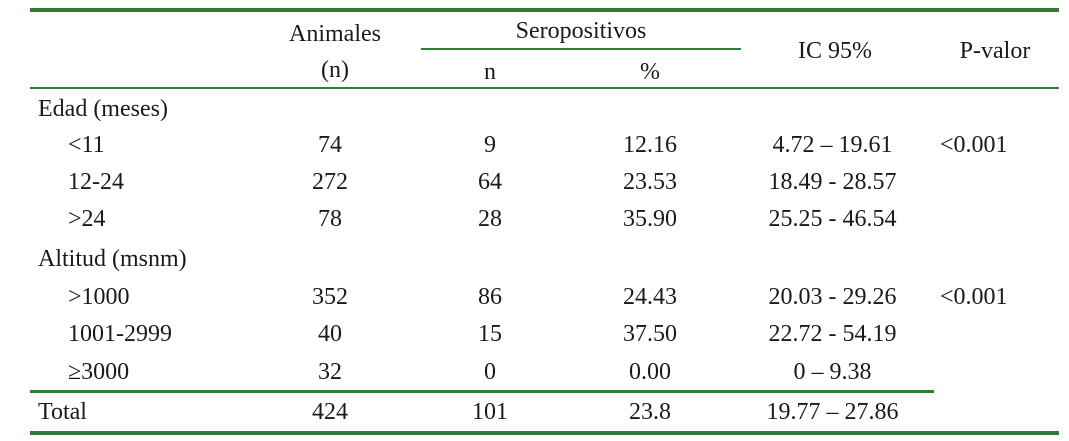 The height and width of the screenshot is (441, 1069). Describe the element at coordinates (832, 372) in the screenshot. I see `row-ic: 0 – 9.38` at that location.